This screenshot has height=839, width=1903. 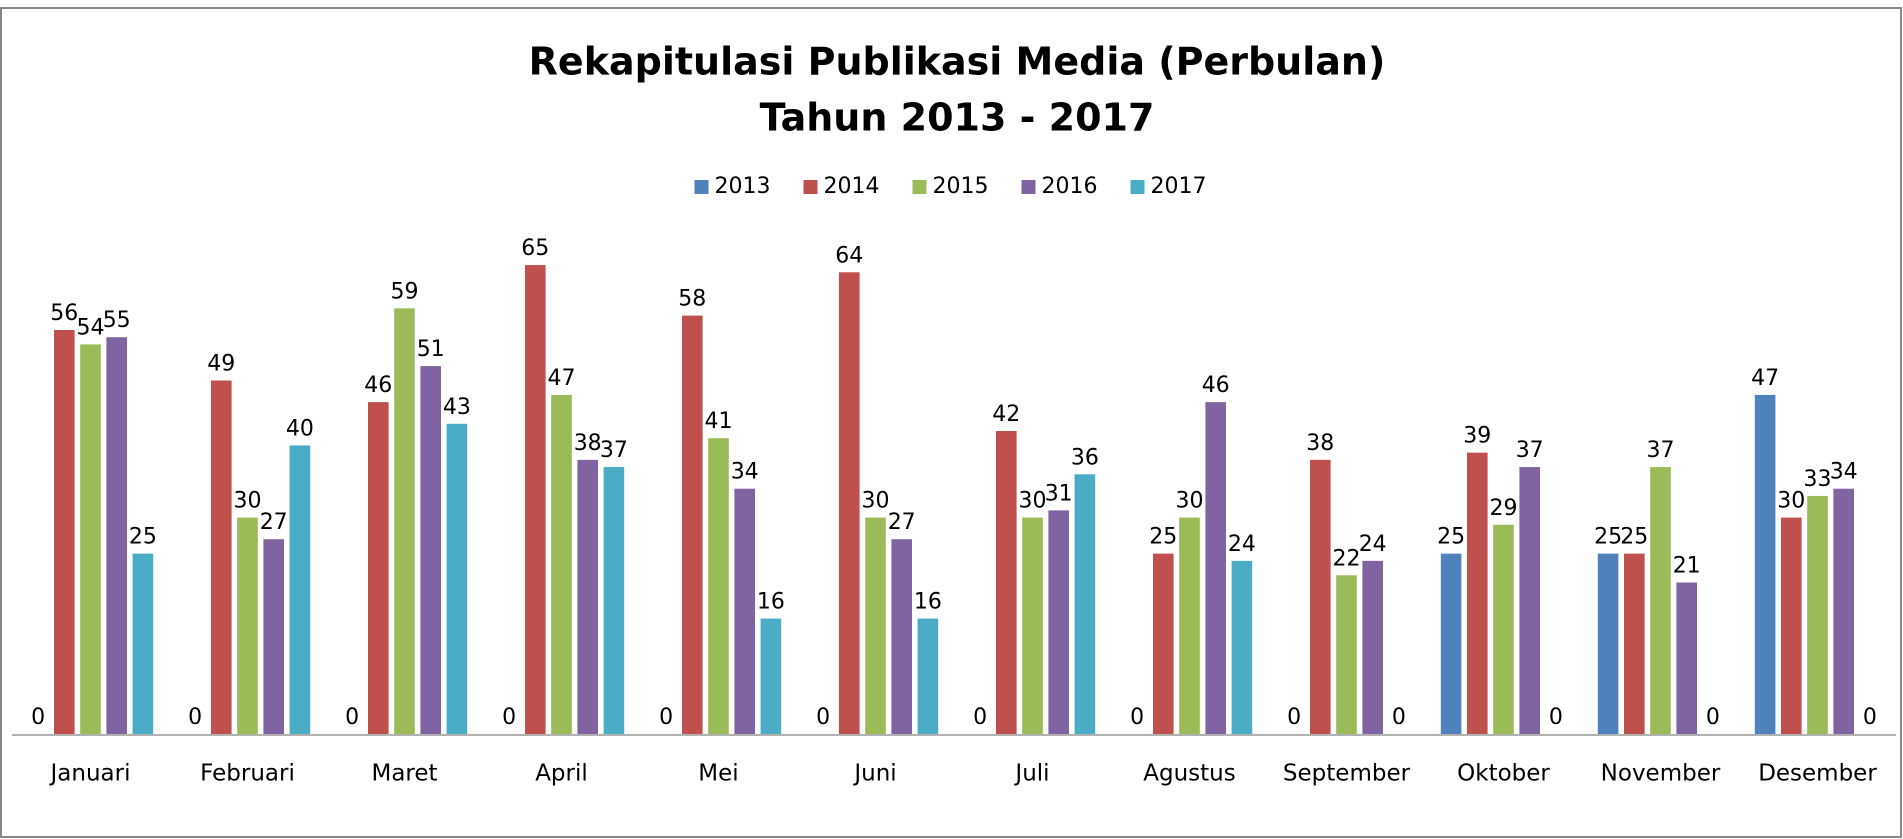 I want to click on value-label: 31, so click(x=1059, y=493).